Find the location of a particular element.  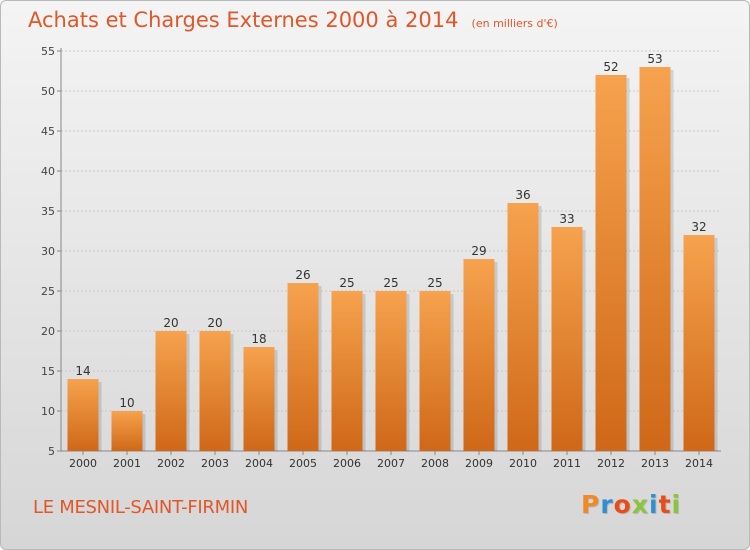

y-tick-label: 25 is located at coordinates (48, 291).